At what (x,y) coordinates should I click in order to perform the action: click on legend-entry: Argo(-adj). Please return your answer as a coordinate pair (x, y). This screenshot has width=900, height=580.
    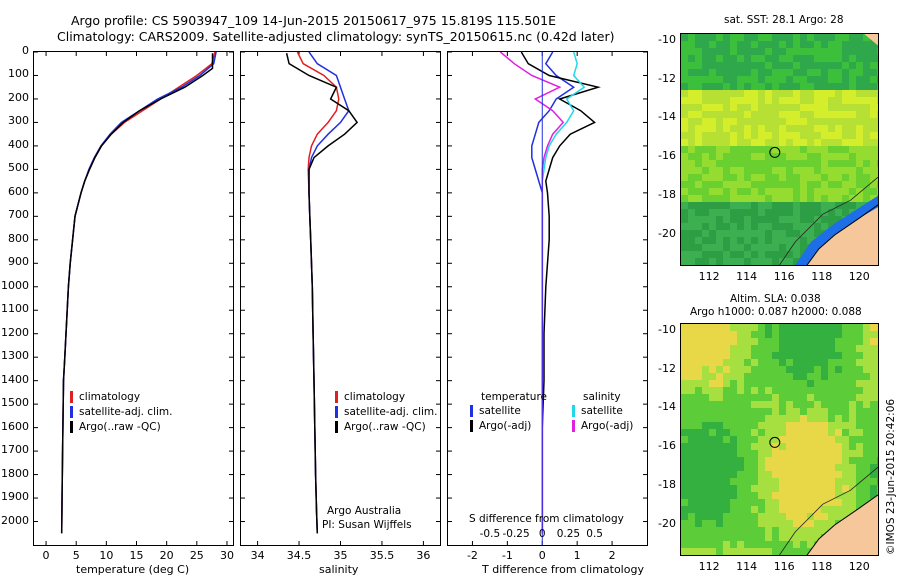
    Looking at the image, I should click on (500, 426).